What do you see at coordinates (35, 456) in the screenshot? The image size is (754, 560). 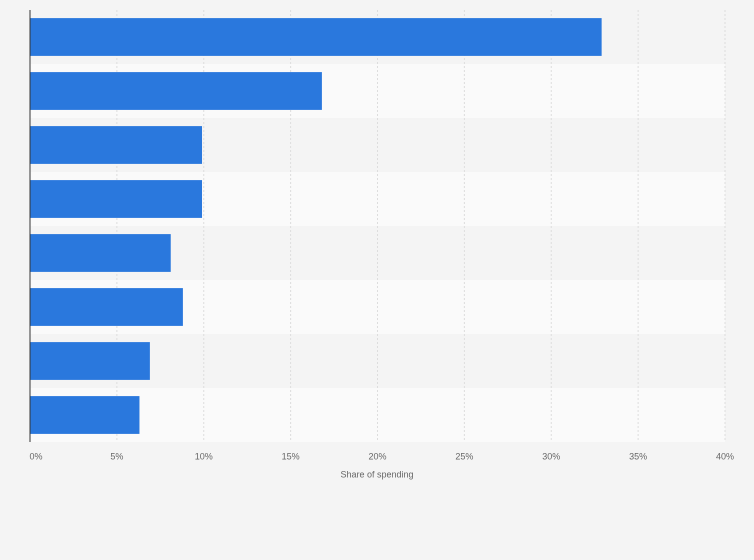 I see `x-tick-label: 0%` at bounding box center [35, 456].